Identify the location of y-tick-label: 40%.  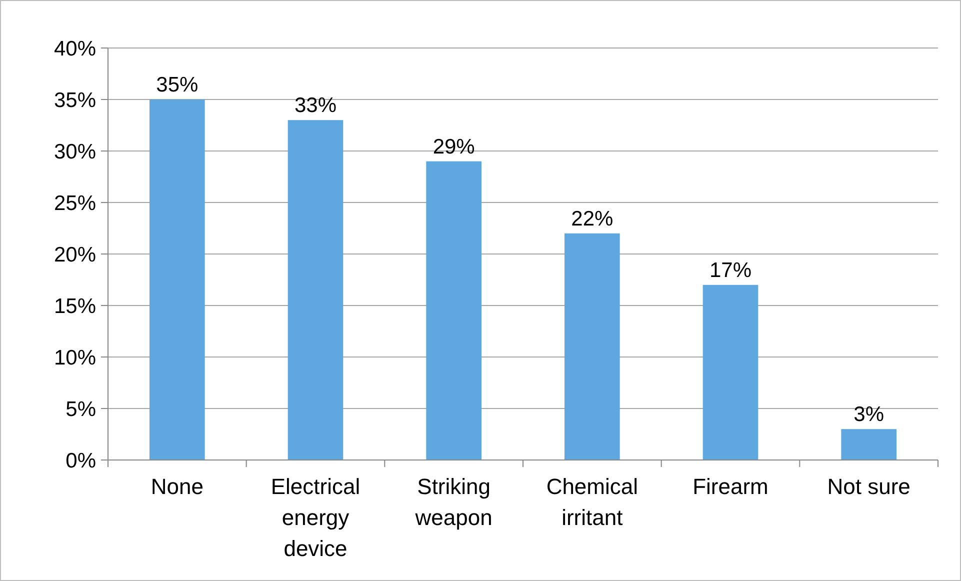
(75, 48).